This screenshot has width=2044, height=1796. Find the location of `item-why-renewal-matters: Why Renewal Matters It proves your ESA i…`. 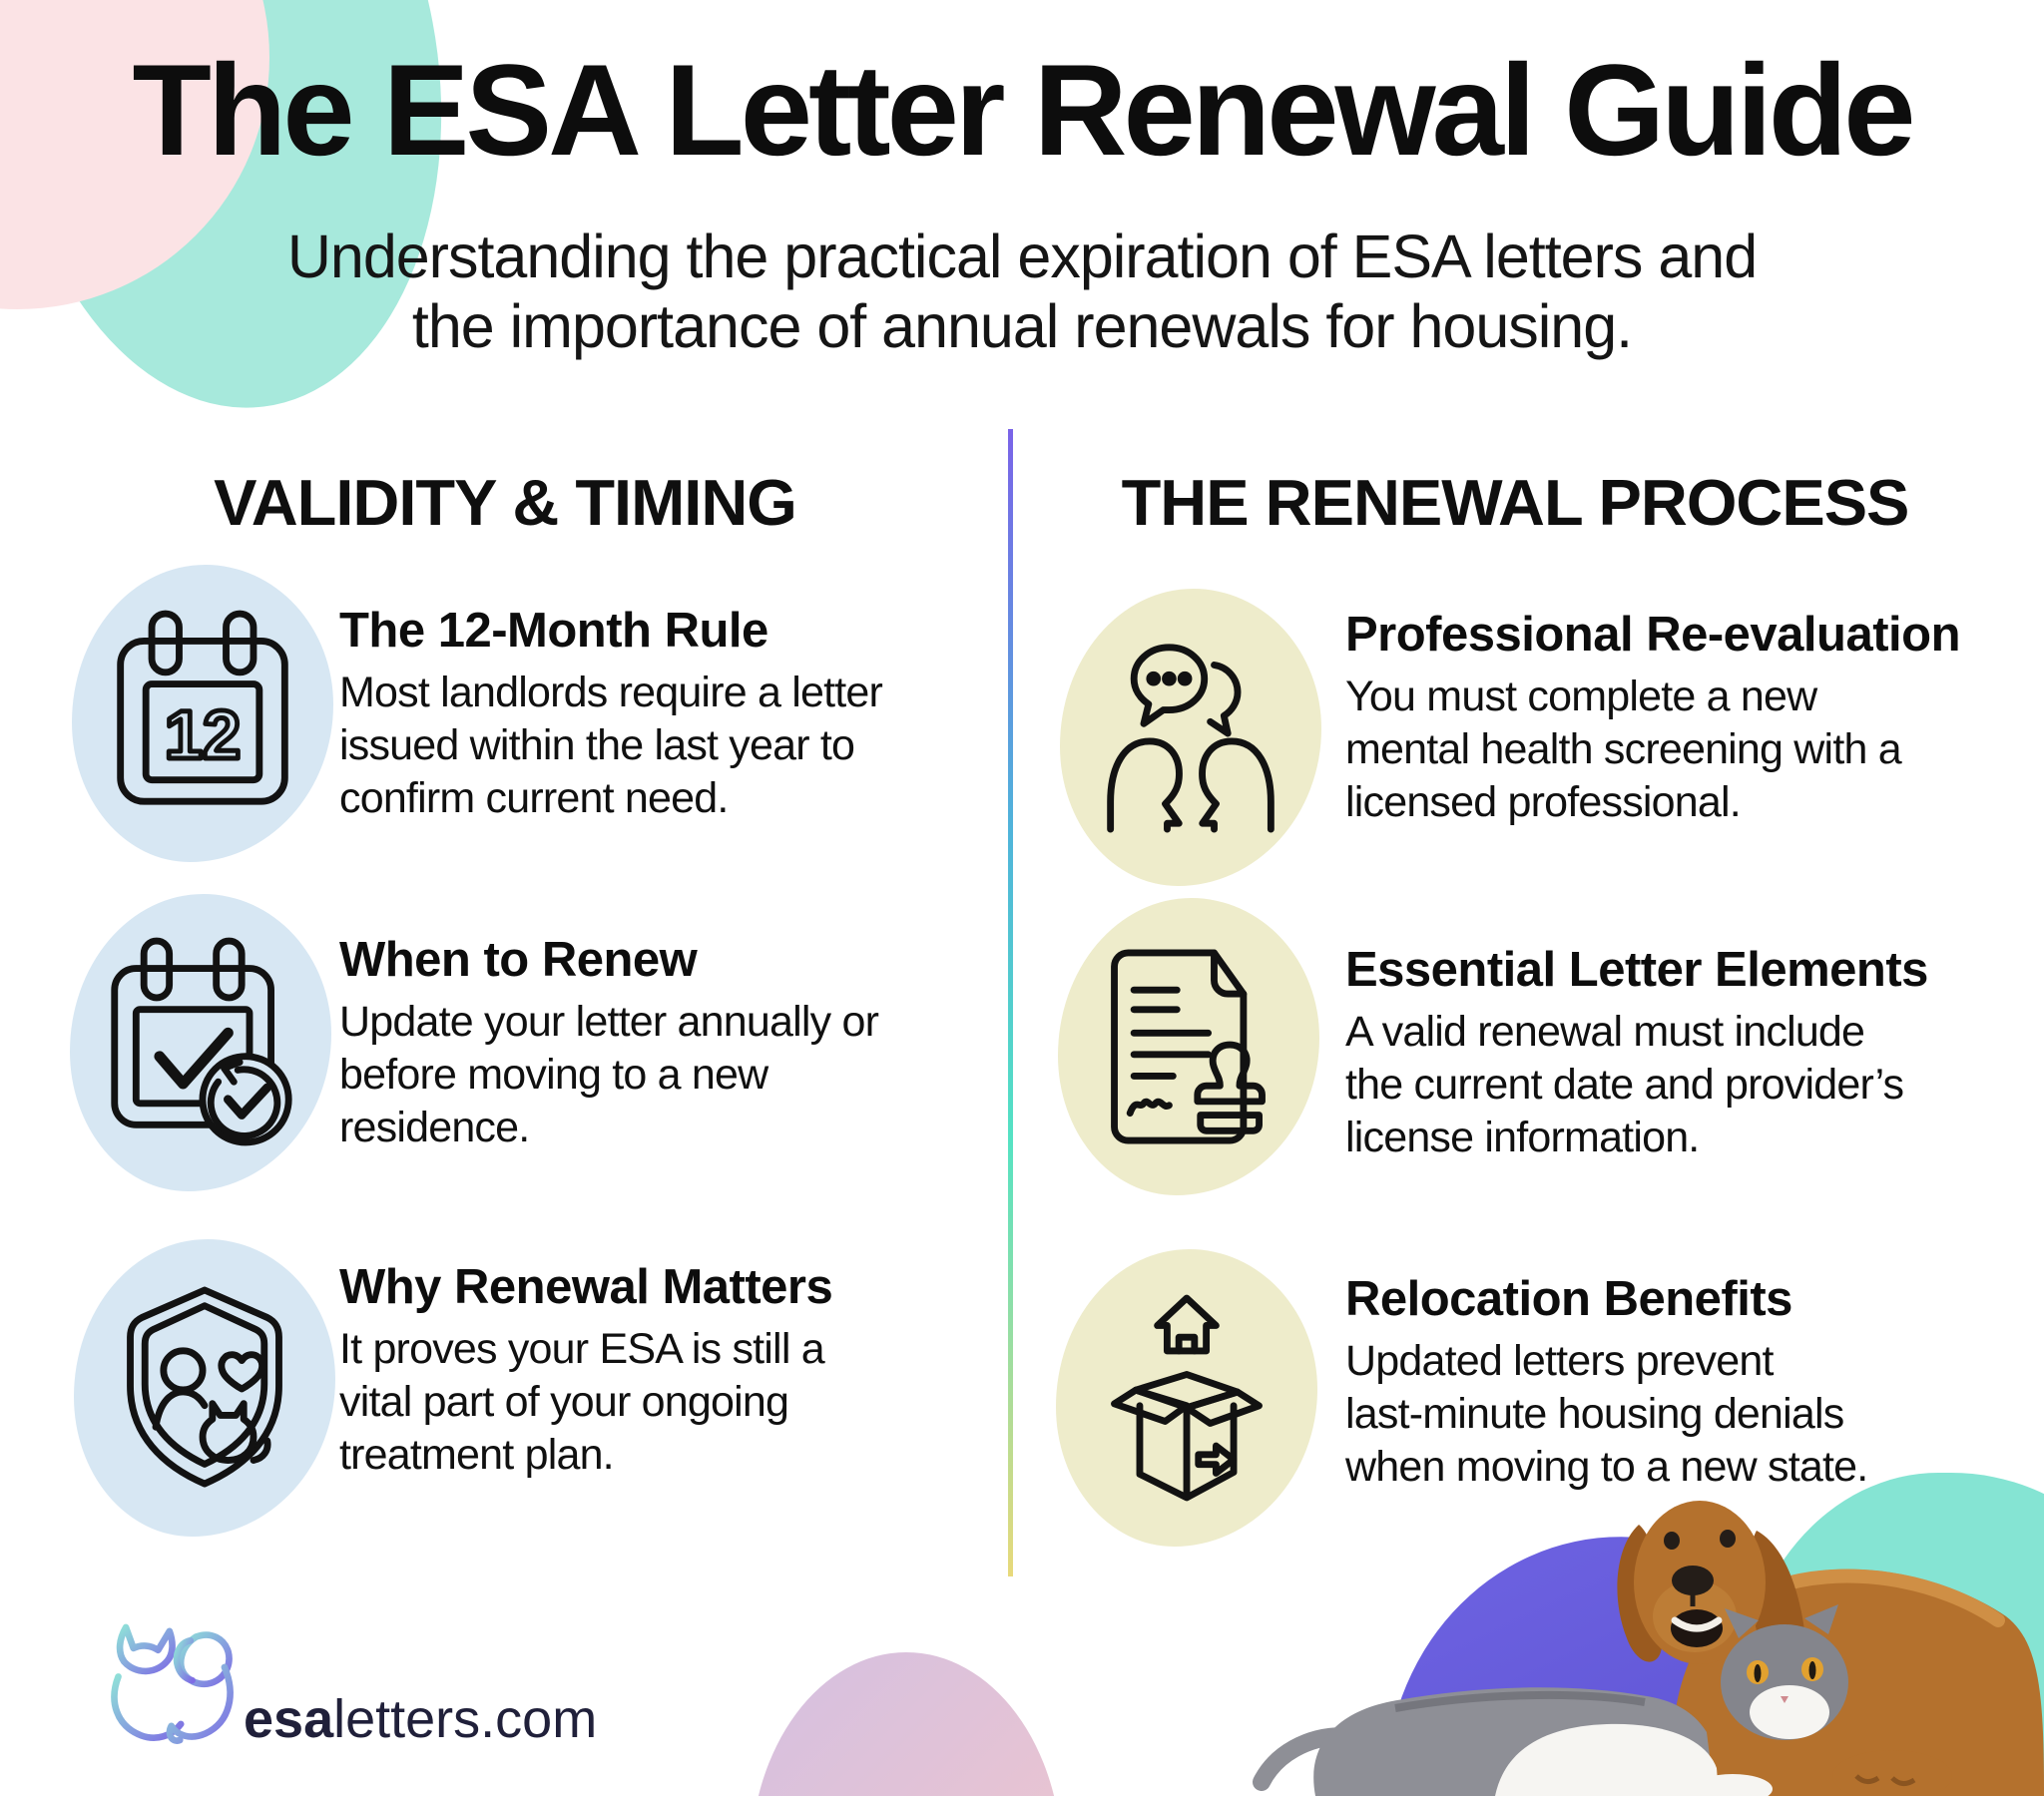

item-why-renewal-matters: Why Renewal Matters It proves your ESA i… is located at coordinates (668, 1370).